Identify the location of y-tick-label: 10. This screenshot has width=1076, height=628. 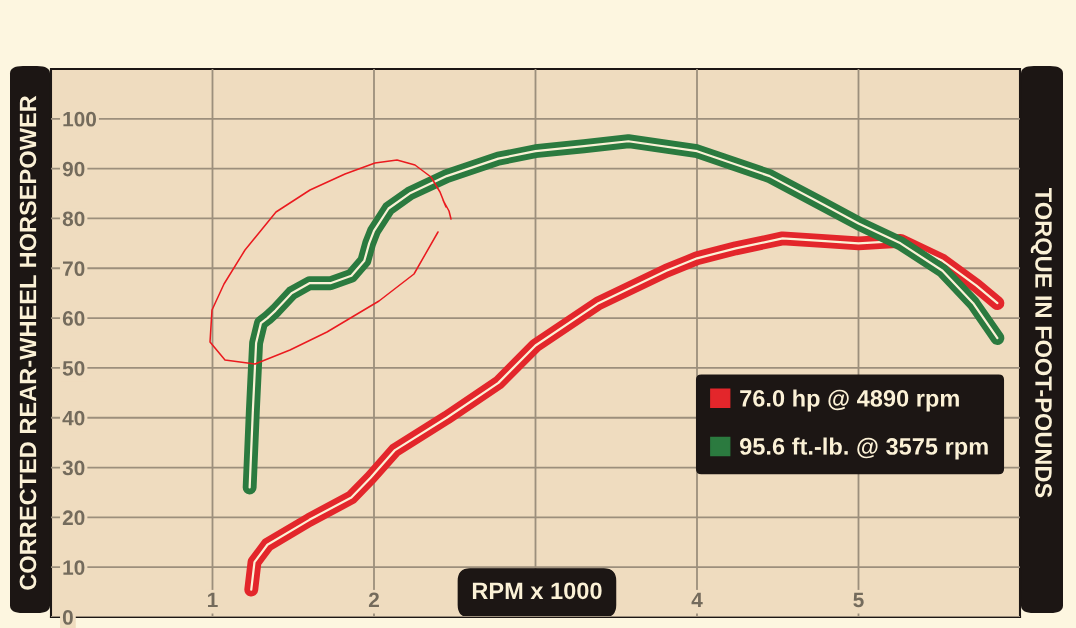
(74, 567).